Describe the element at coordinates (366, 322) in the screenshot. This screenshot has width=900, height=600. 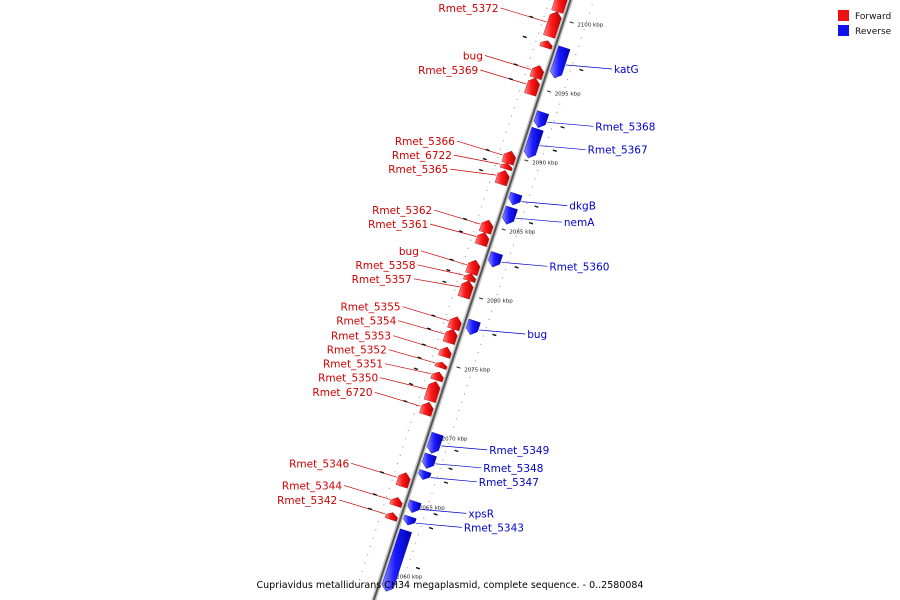
I see `gene-label: Rmet_5354` at that location.